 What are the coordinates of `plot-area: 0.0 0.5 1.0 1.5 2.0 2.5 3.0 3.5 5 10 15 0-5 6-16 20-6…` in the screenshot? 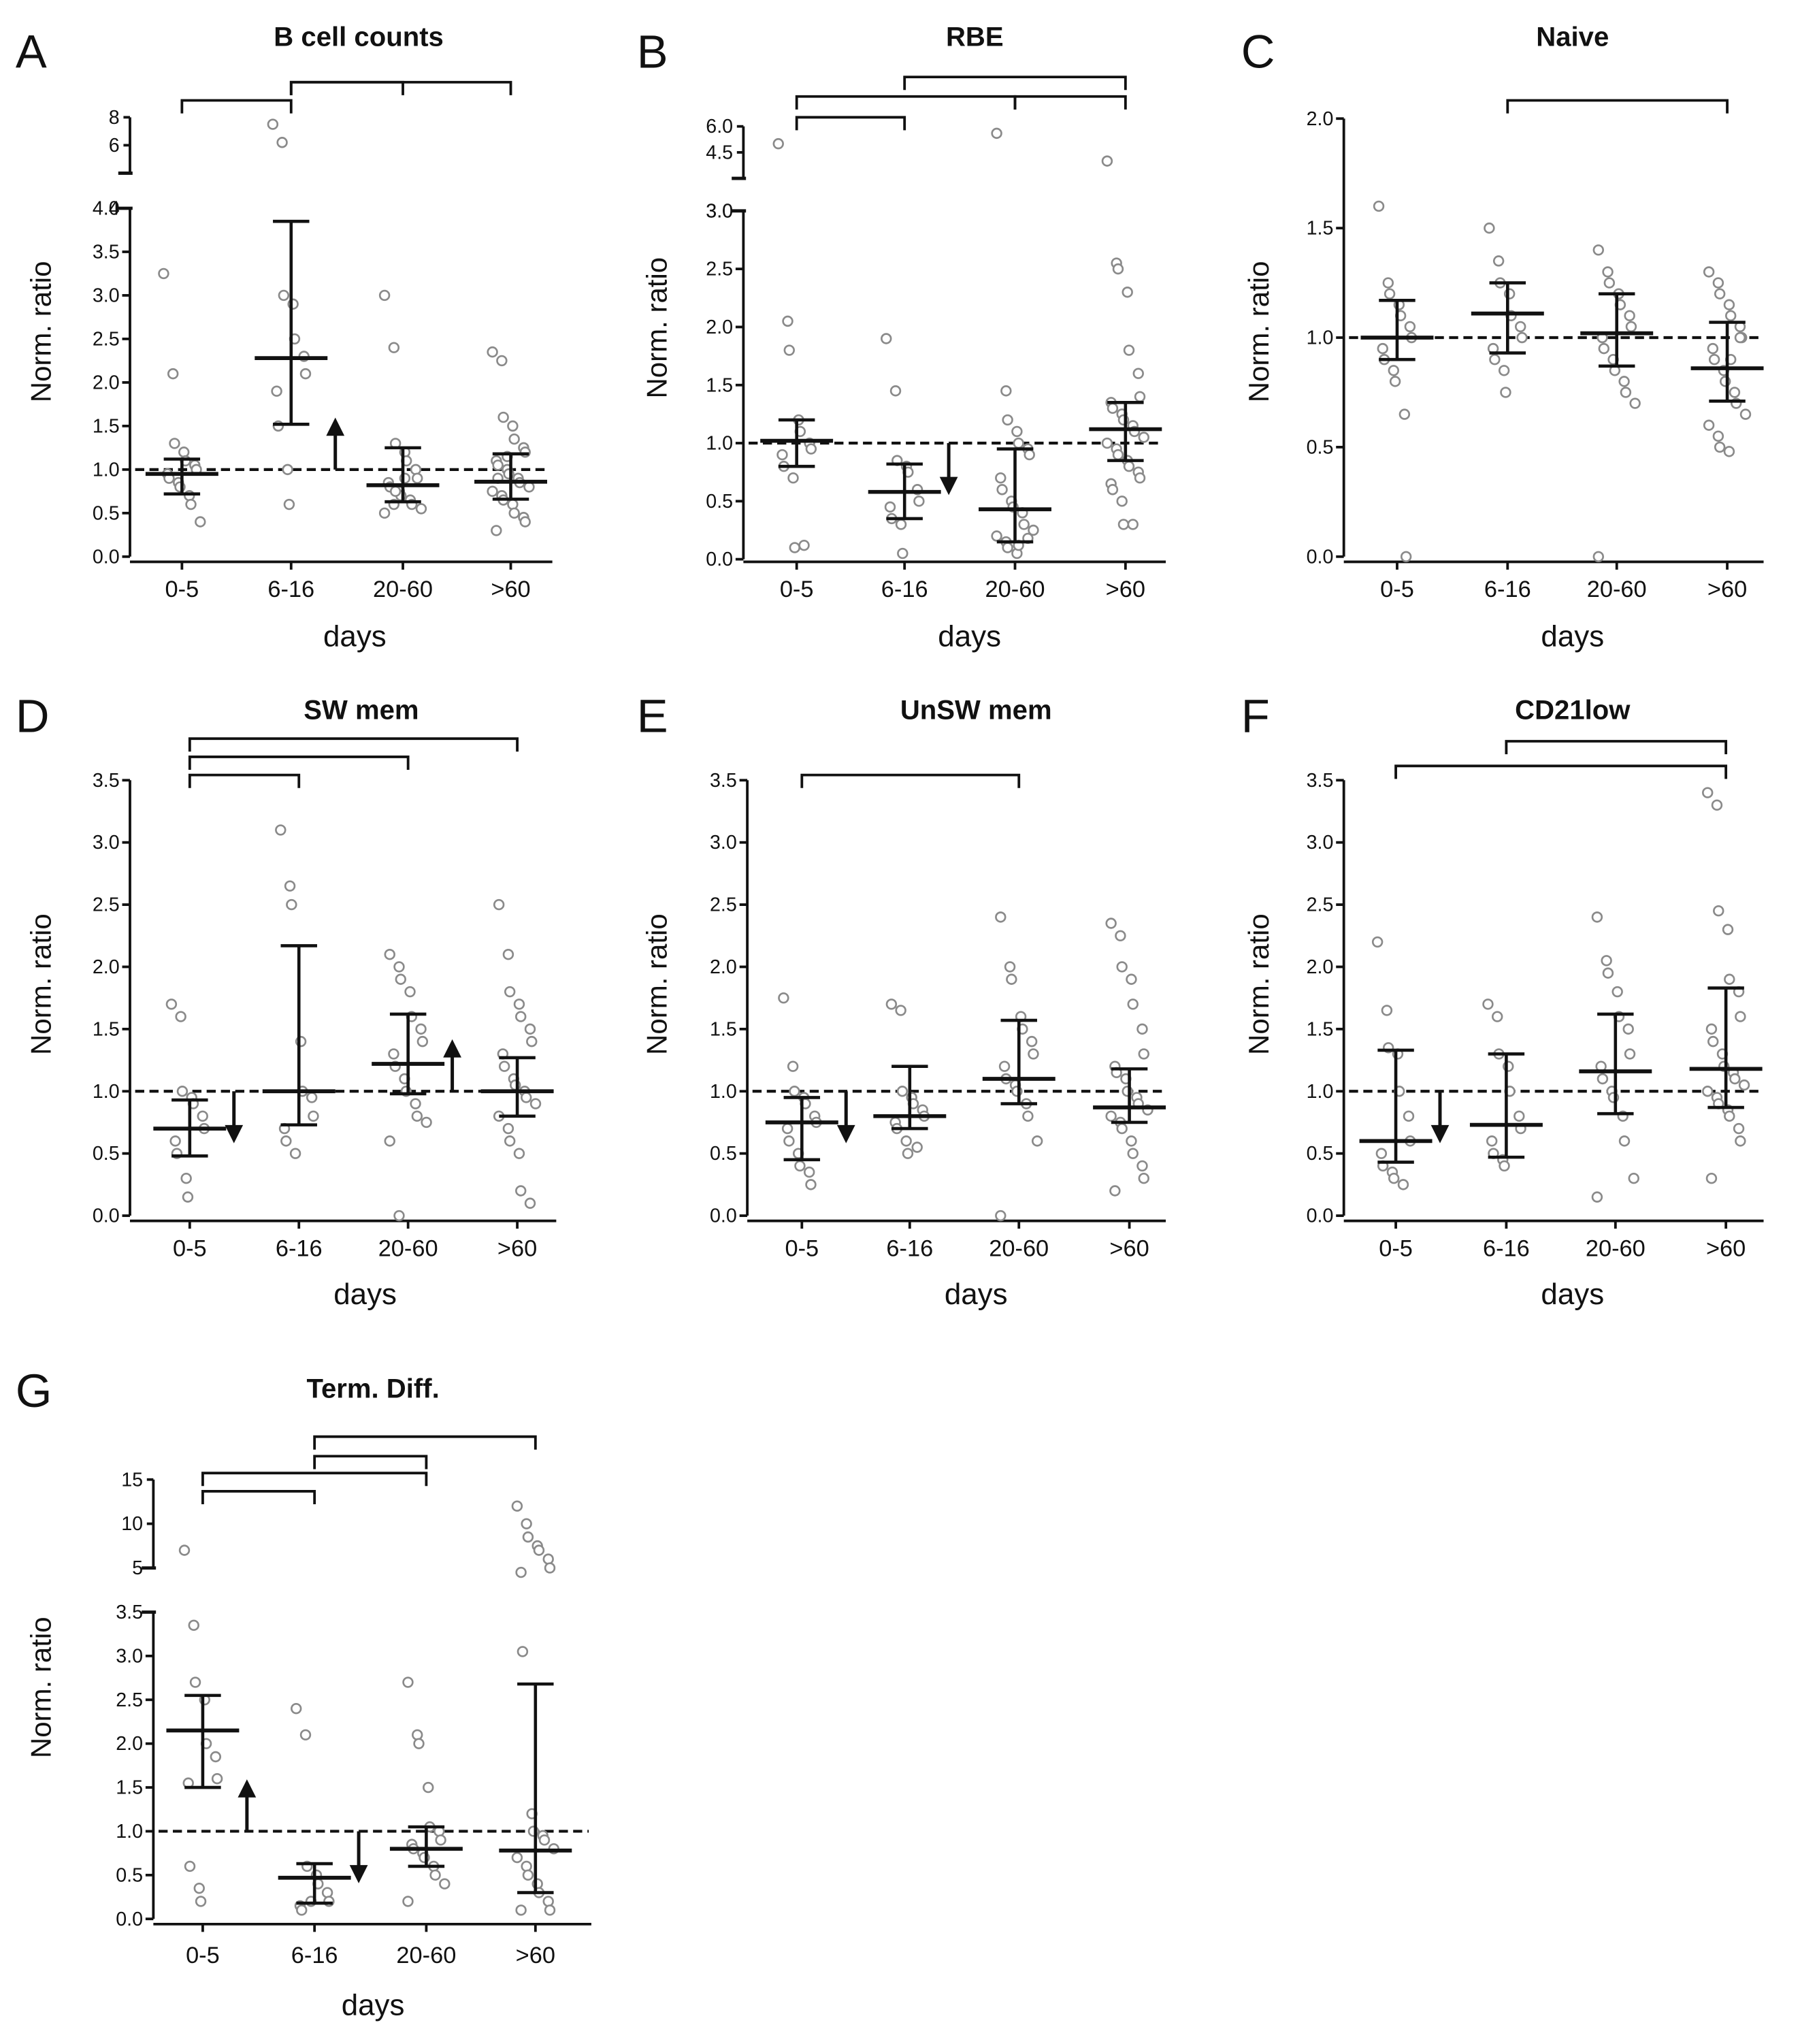 It's located at (353, 1702).